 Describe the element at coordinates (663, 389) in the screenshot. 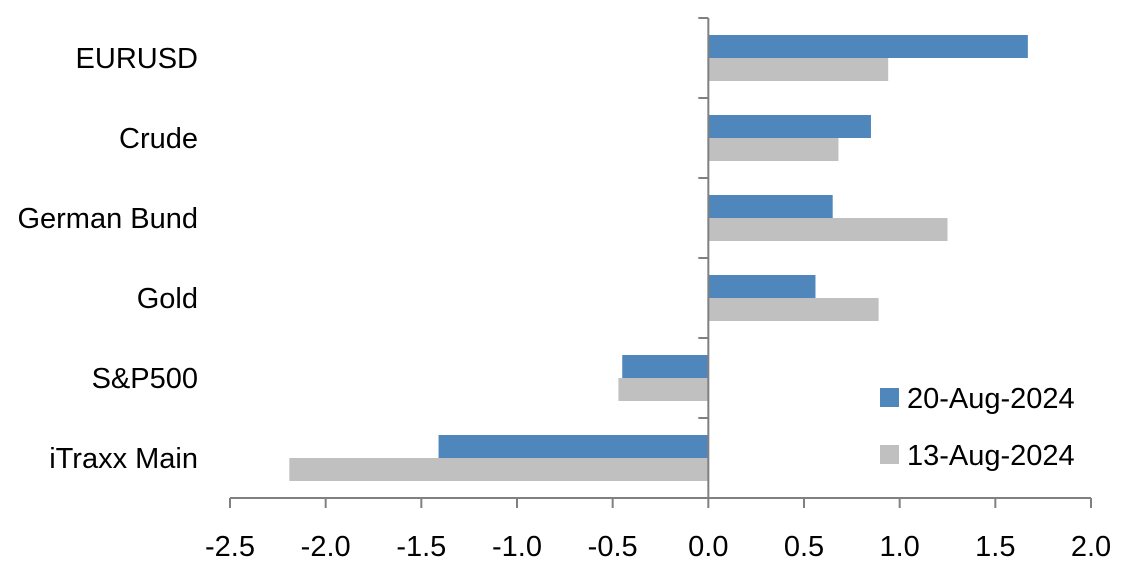

I see `bar-s-p500-prev` at that location.